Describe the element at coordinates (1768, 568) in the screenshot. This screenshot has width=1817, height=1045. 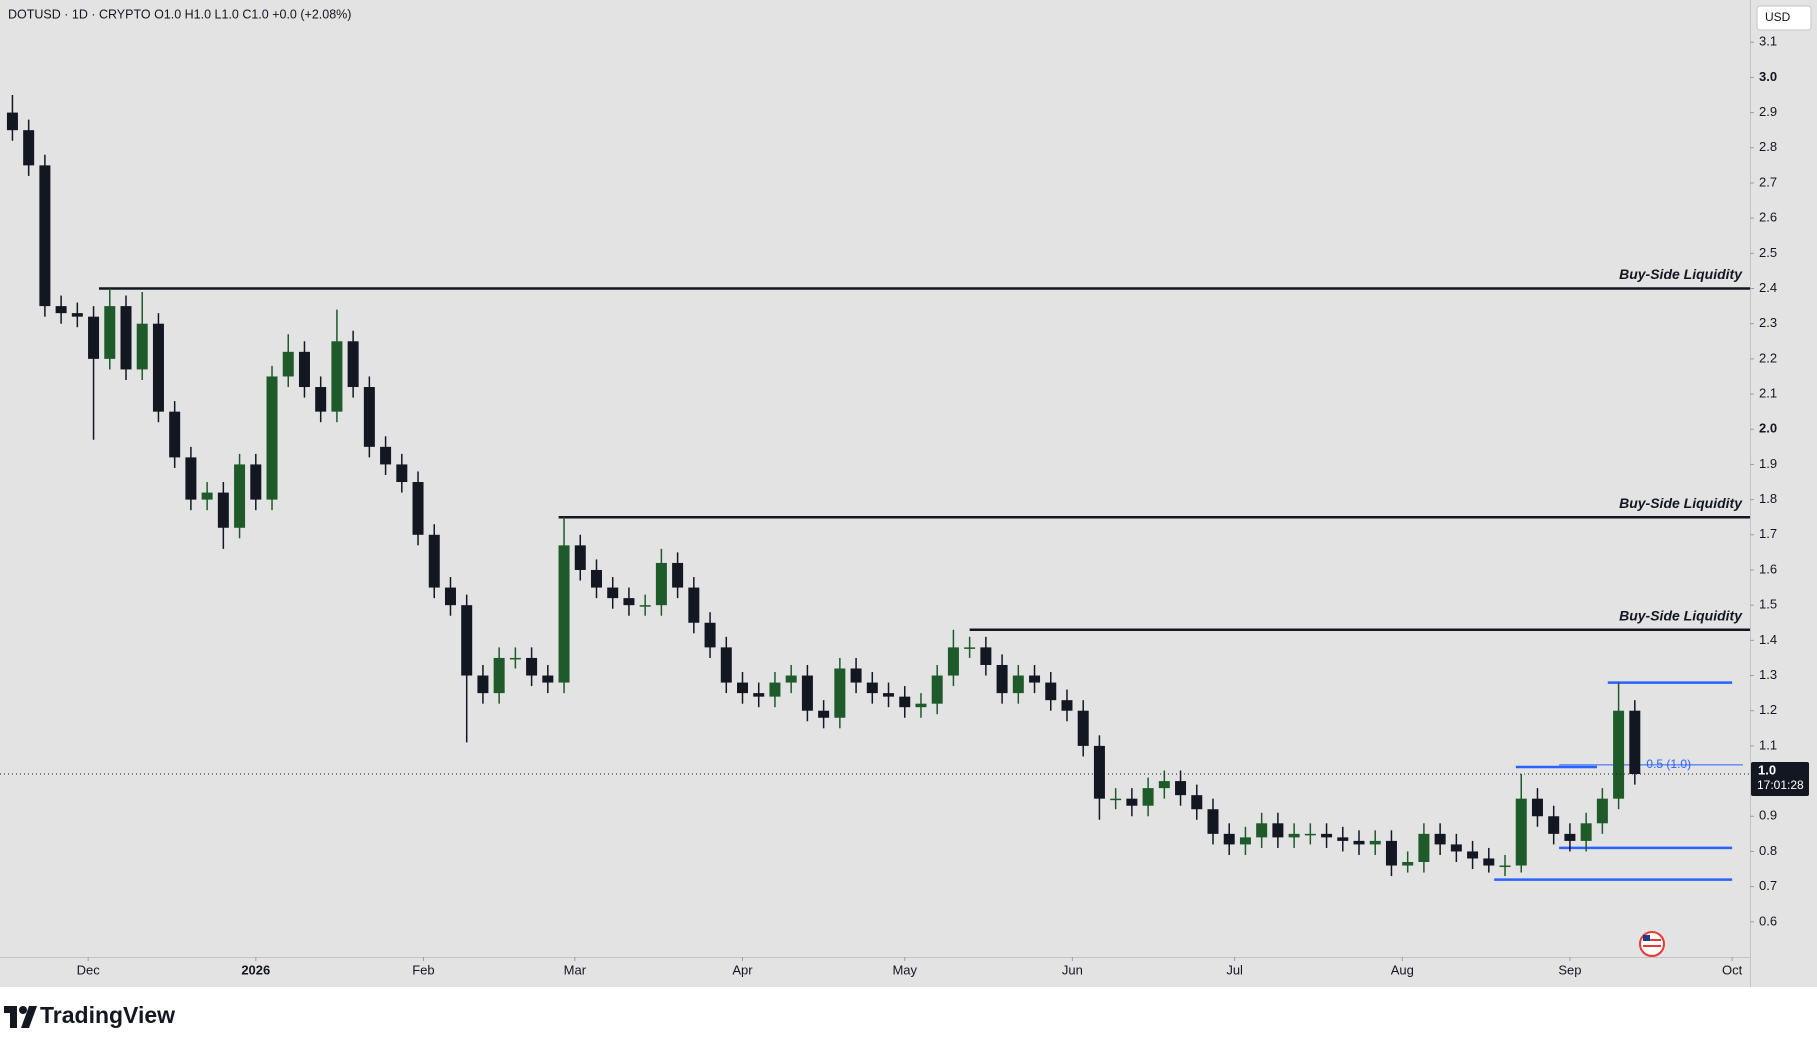
I see `y-tick-label: 1.6` at that location.